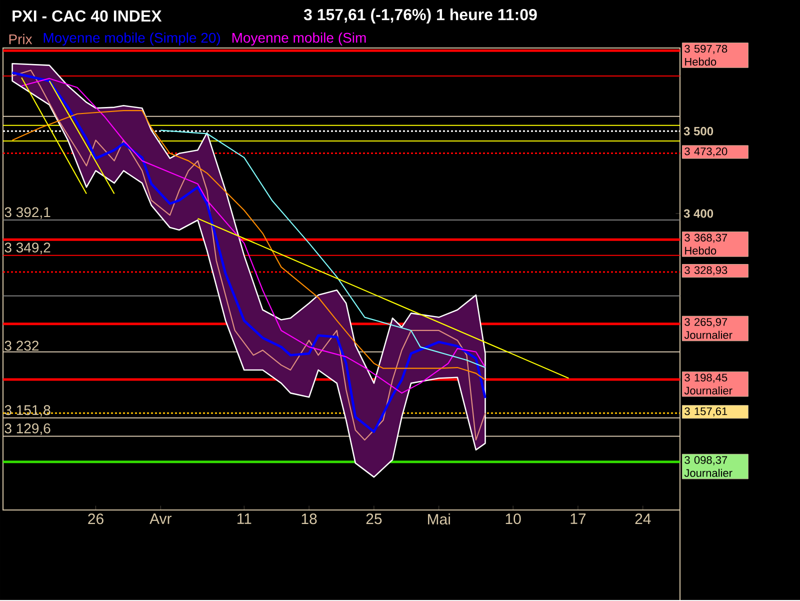 The image size is (800, 601). What do you see at coordinates (706, 412) in the screenshot?
I see `ref-line-label: 3 157,61` at bounding box center [706, 412].